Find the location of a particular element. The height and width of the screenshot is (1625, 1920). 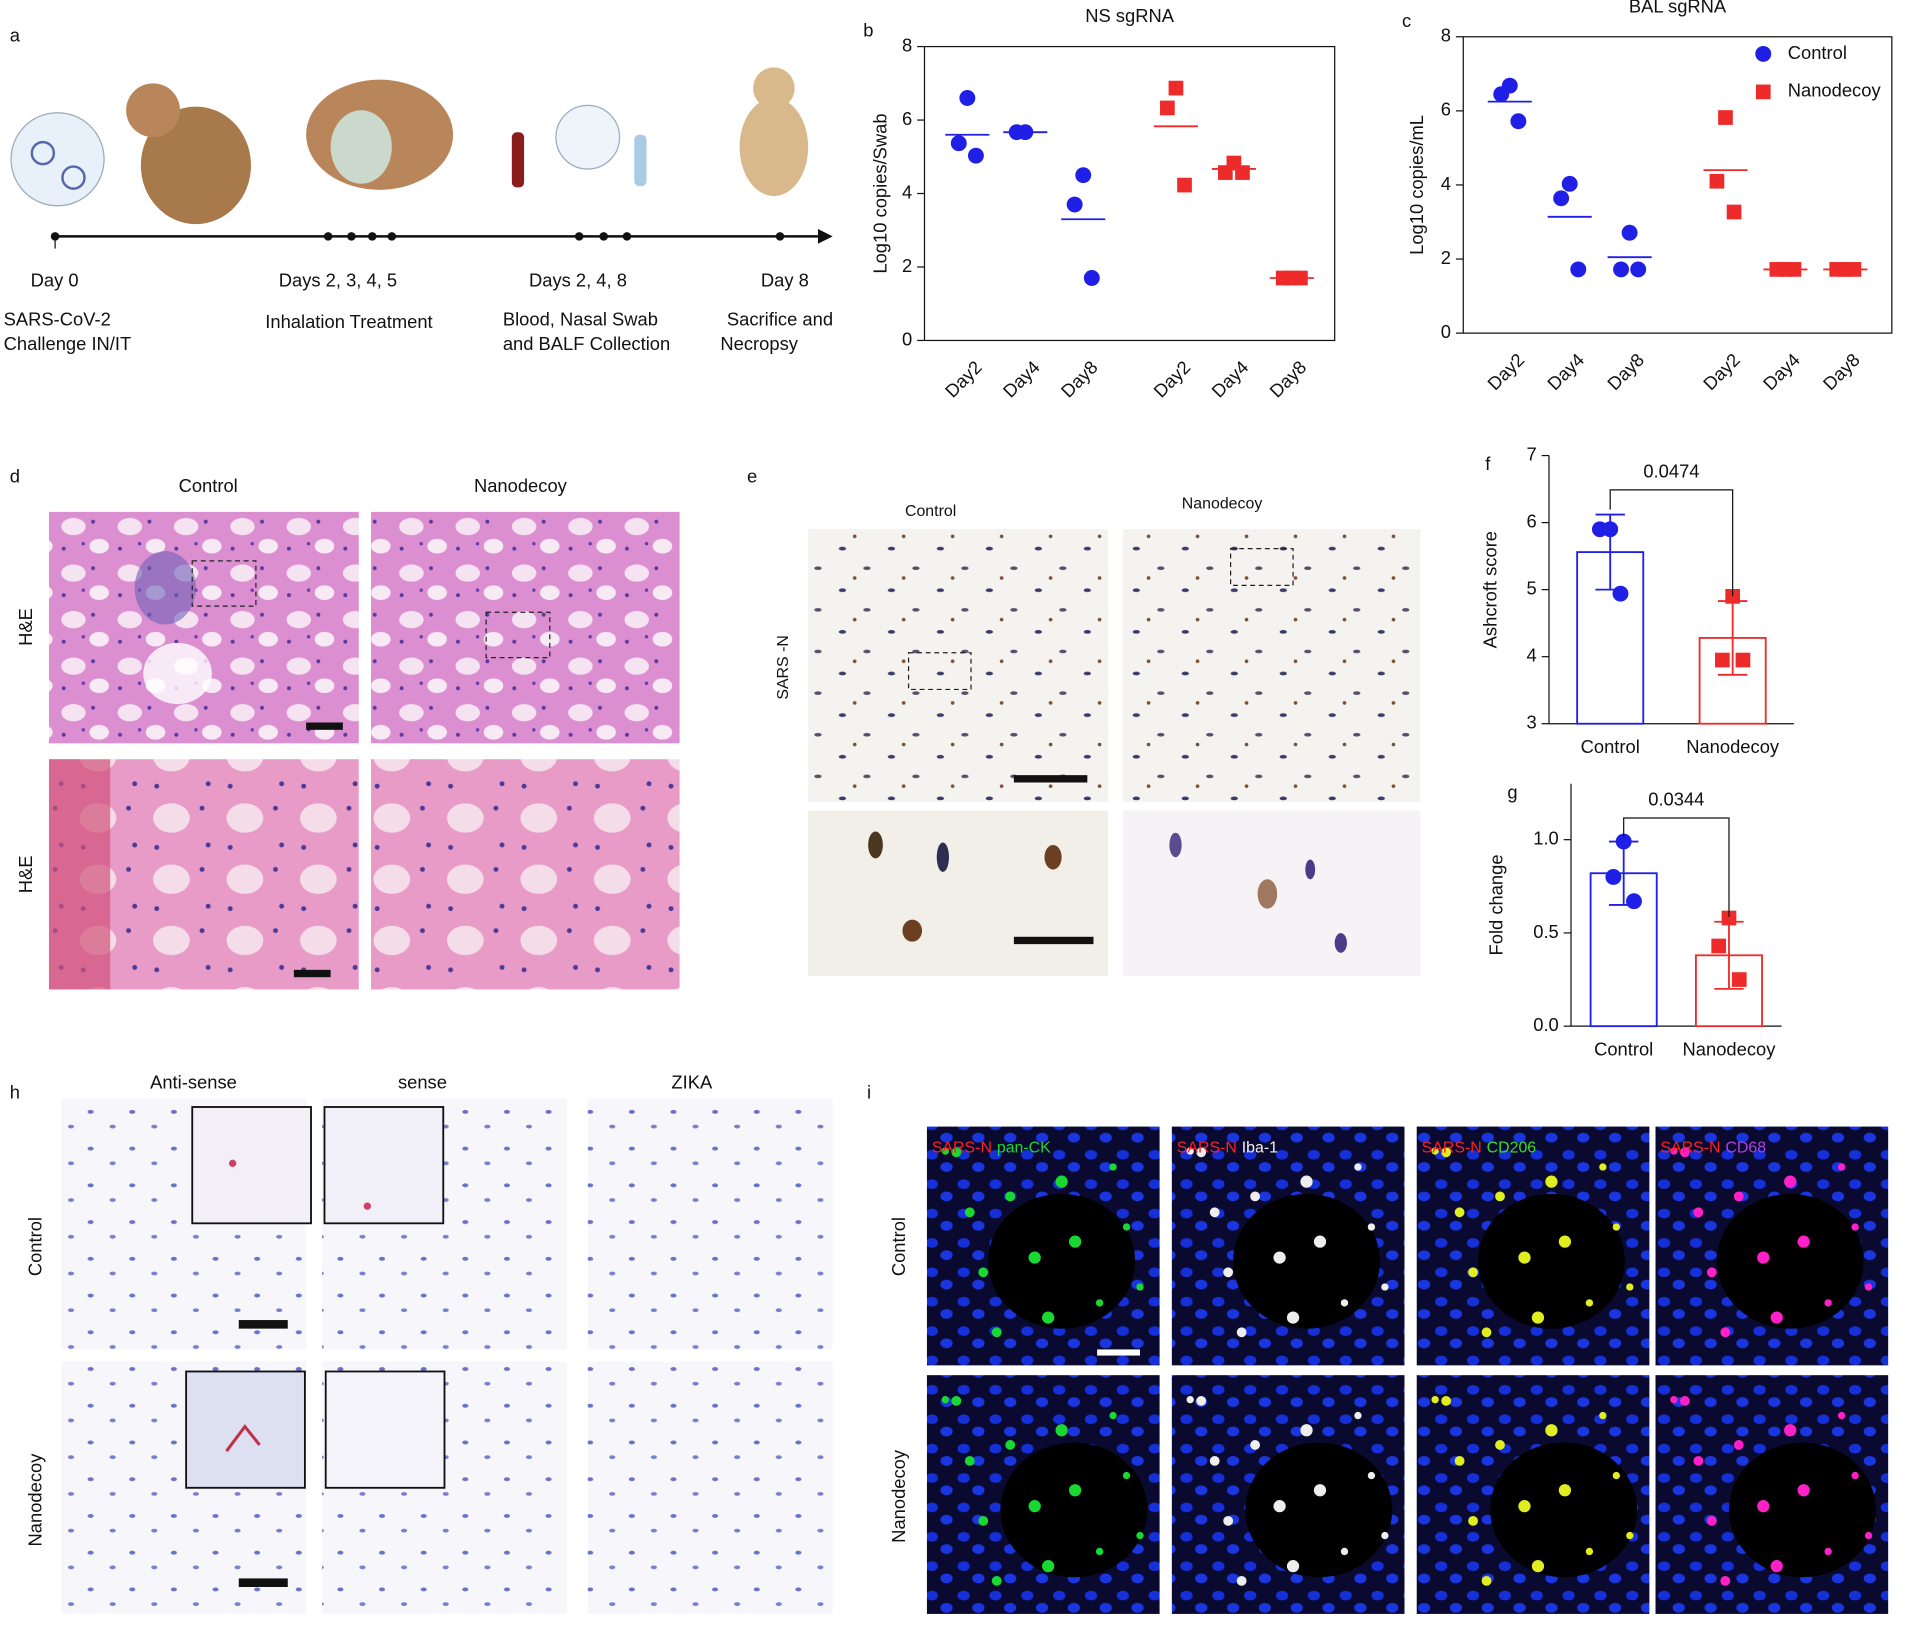

timeline-ticks is located at coordinates (417, 240).